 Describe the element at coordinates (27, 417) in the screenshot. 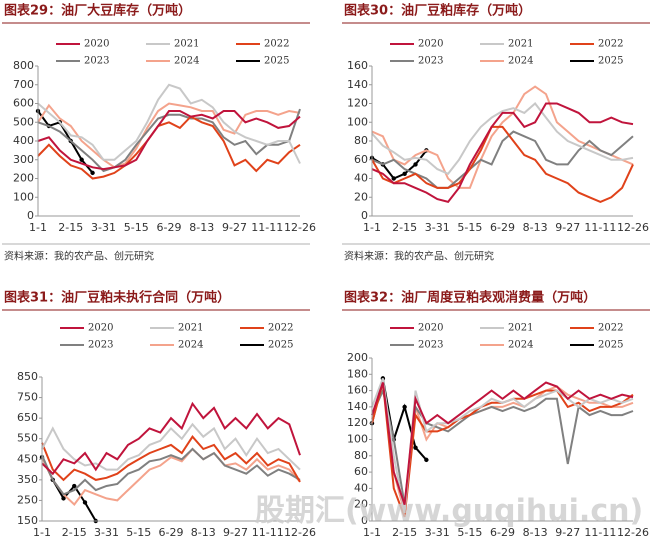

I see `y-tick-label: 650` at that location.